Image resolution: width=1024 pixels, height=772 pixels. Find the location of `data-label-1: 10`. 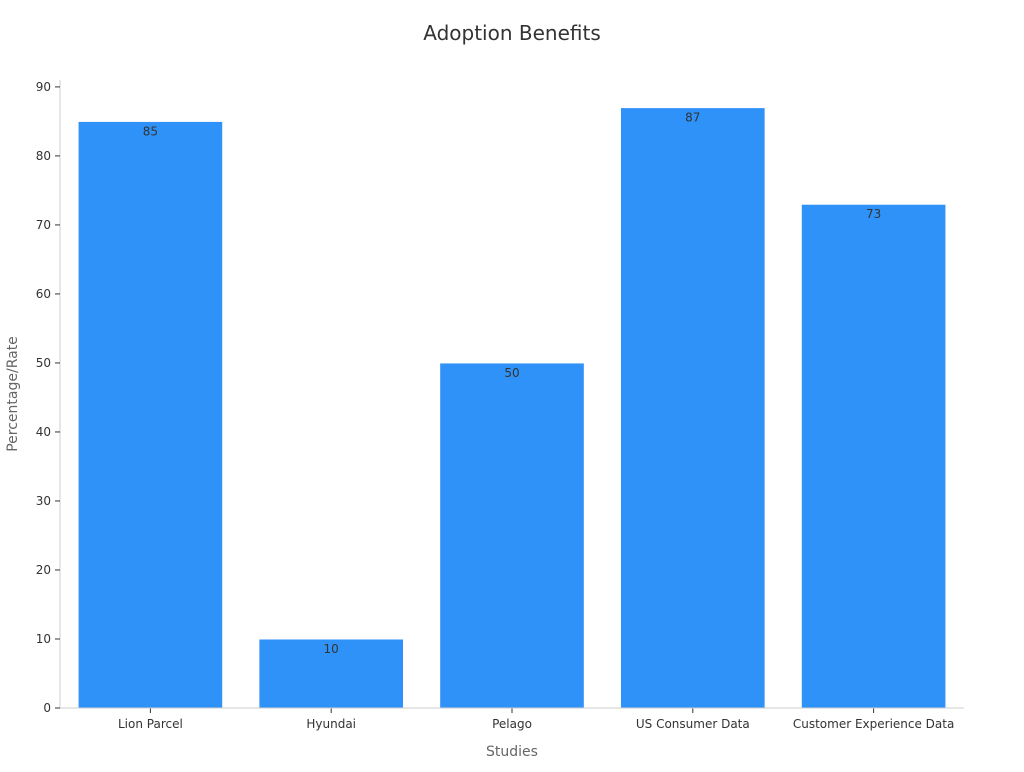

data-label-1: 10 is located at coordinates (331, 649).